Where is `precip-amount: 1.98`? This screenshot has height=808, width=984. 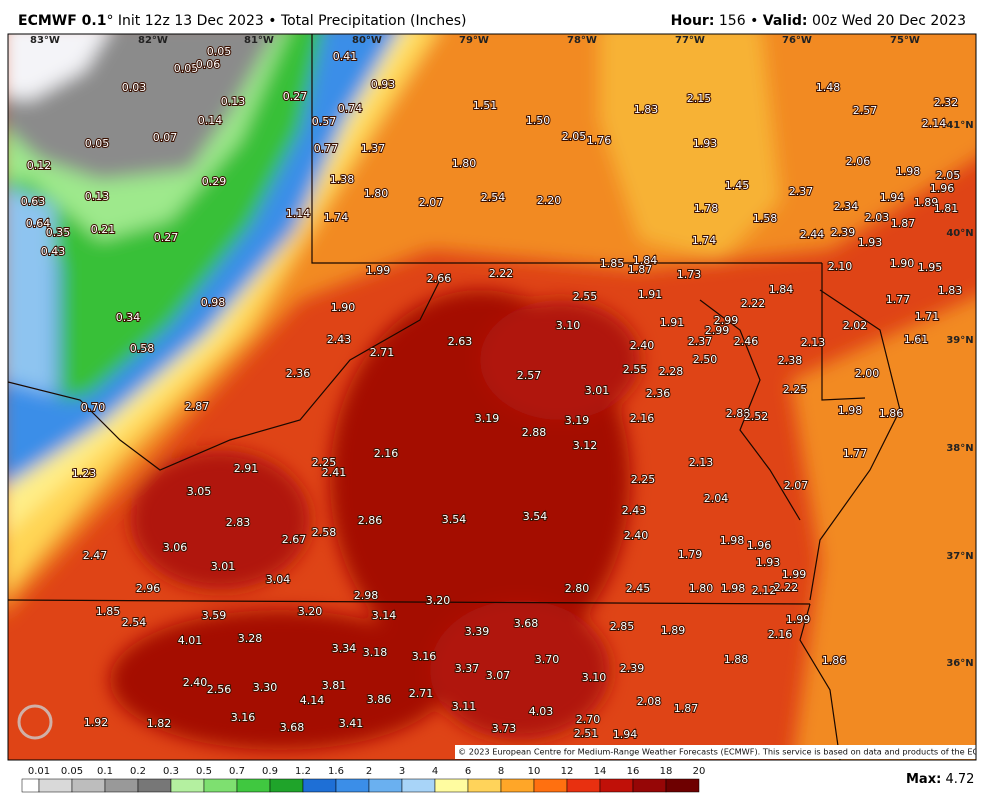
precip-amount: 1.98 is located at coordinates (732, 540).